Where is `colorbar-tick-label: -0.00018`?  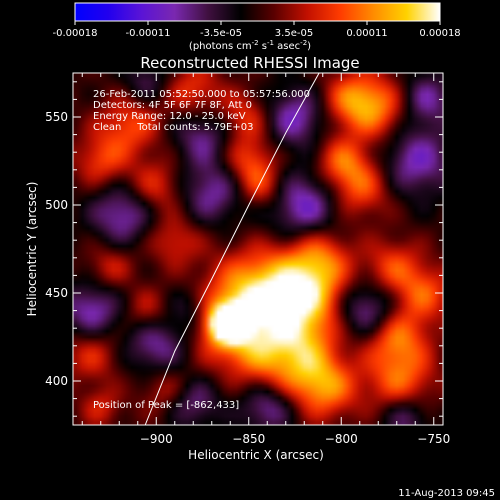 colorbar-tick-label: -0.00018 is located at coordinates (75, 33).